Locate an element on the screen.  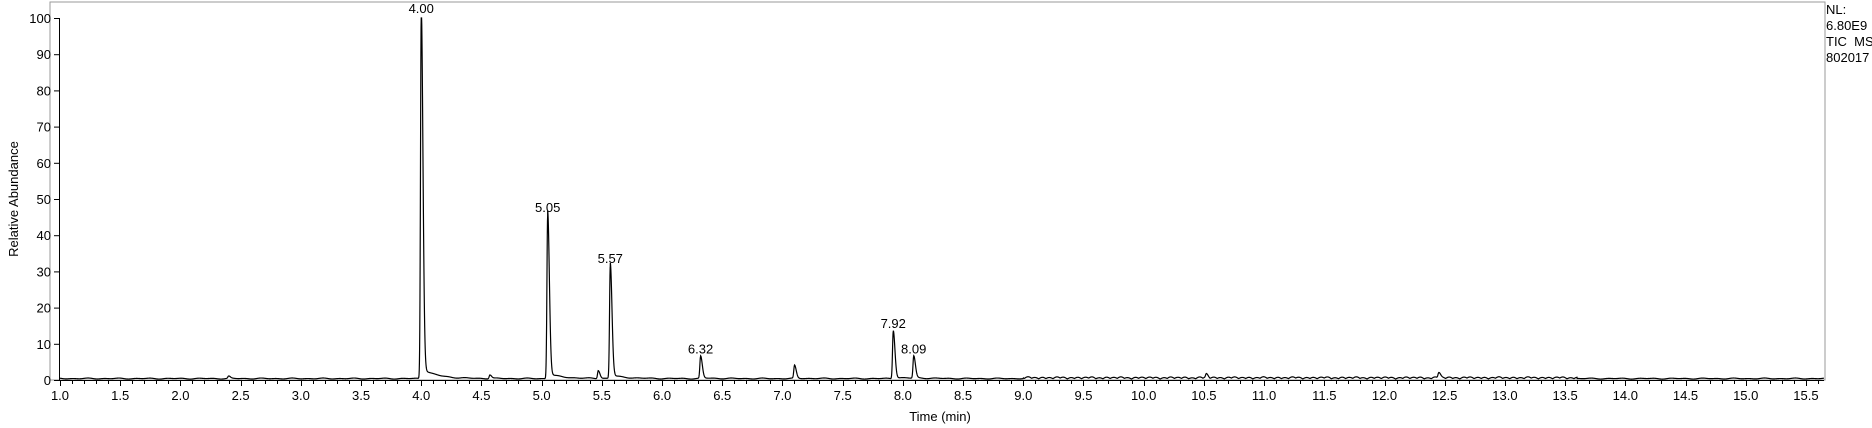
nl-label: NL: is located at coordinates (1836, 9).